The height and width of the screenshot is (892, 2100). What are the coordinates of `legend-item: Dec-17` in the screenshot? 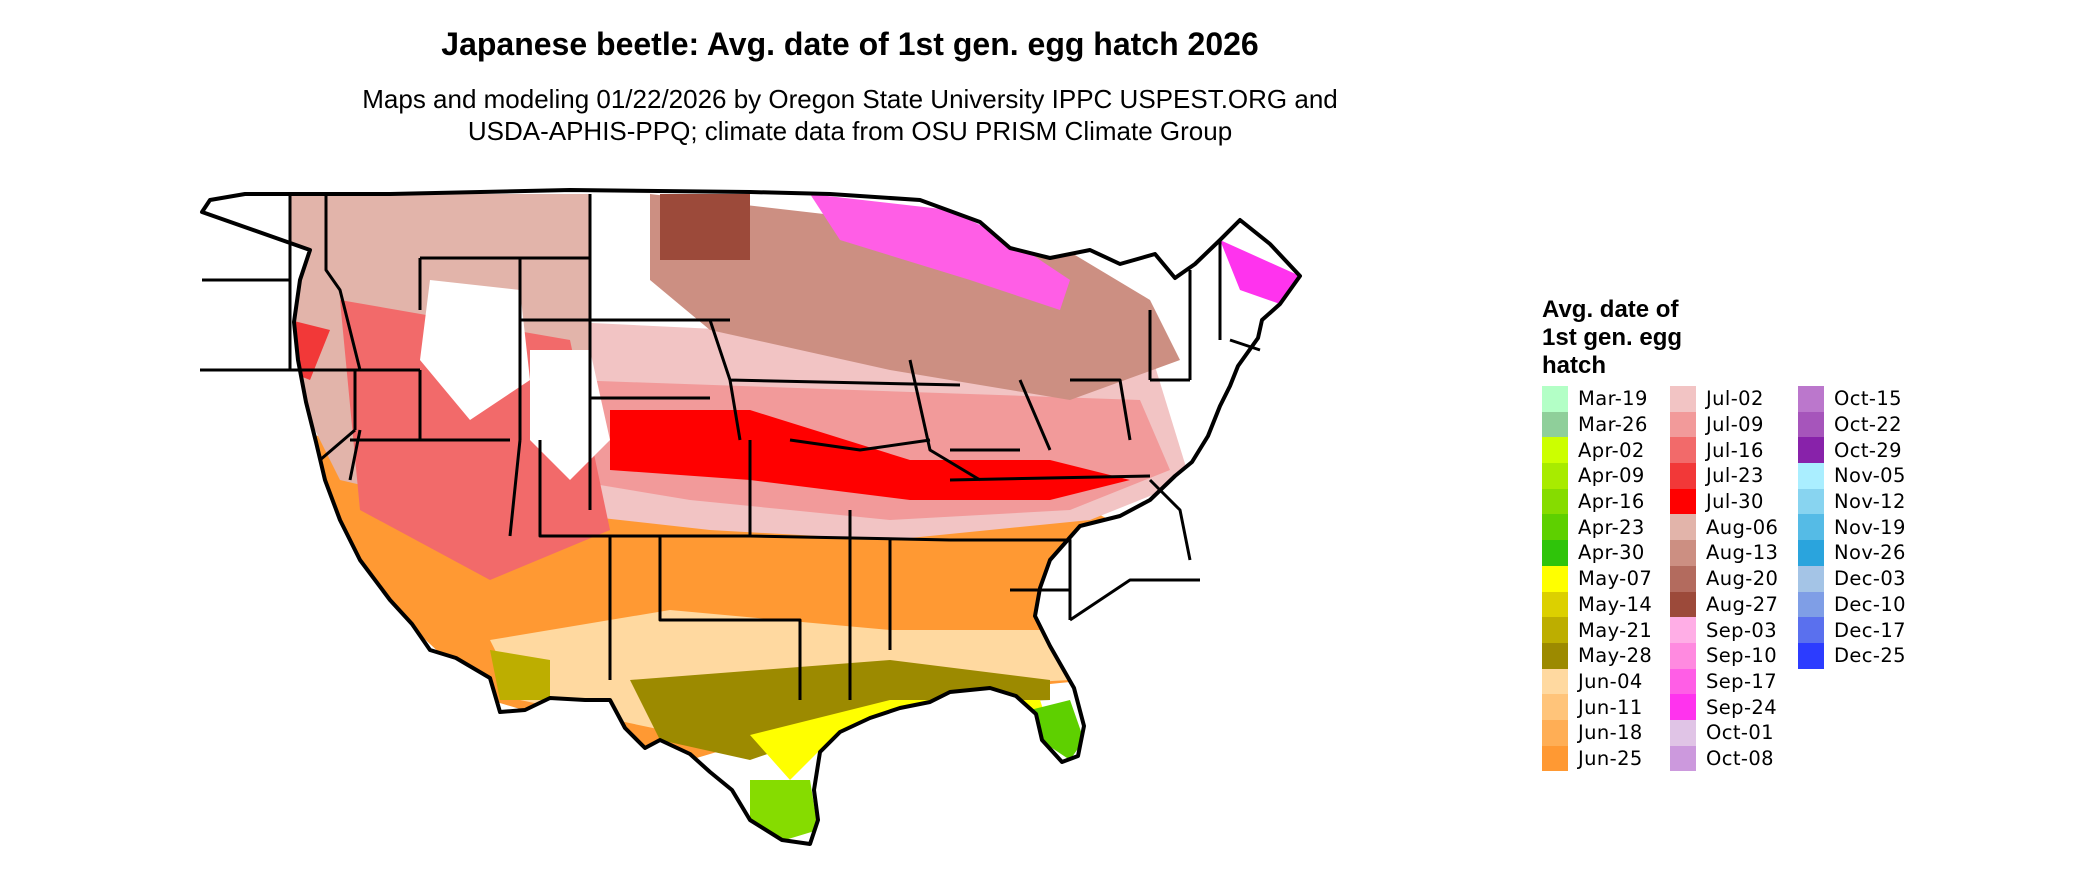 It's located at (1852, 630).